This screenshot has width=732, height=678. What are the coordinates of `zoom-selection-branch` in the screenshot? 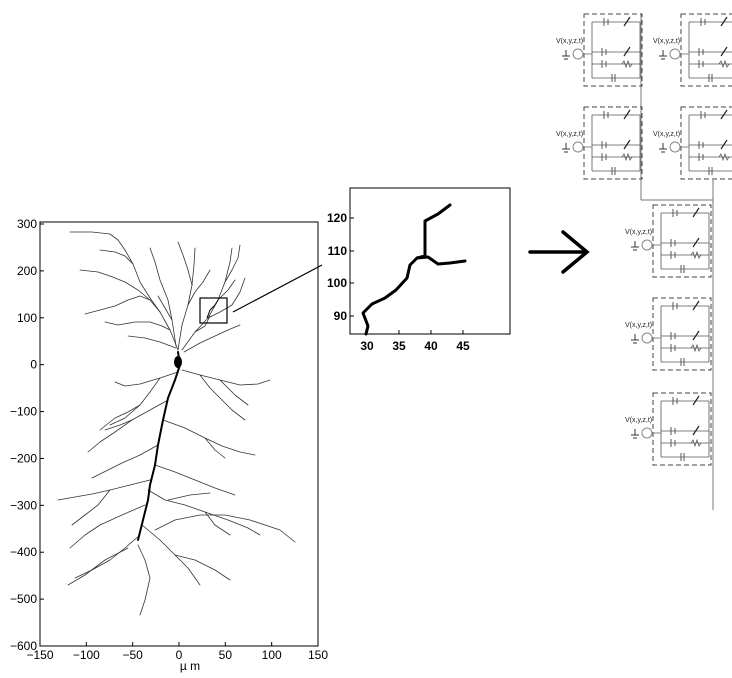 It's located at (212, 309).